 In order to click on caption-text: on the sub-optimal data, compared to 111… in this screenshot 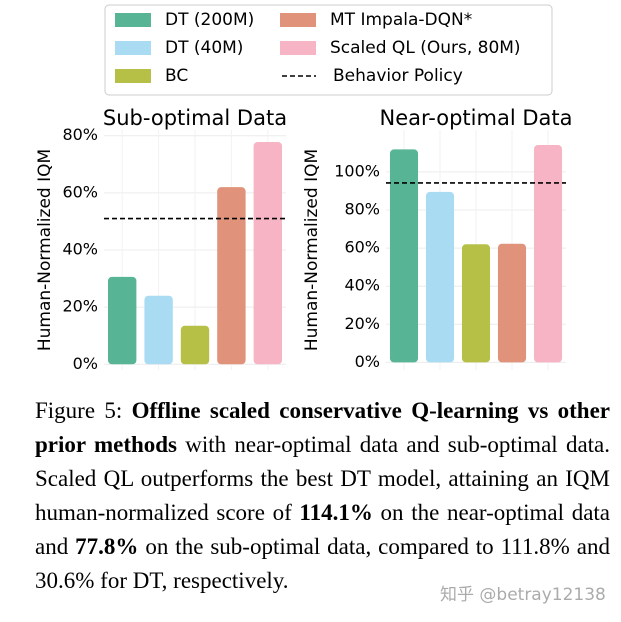, I will do `click(322, 563)`.